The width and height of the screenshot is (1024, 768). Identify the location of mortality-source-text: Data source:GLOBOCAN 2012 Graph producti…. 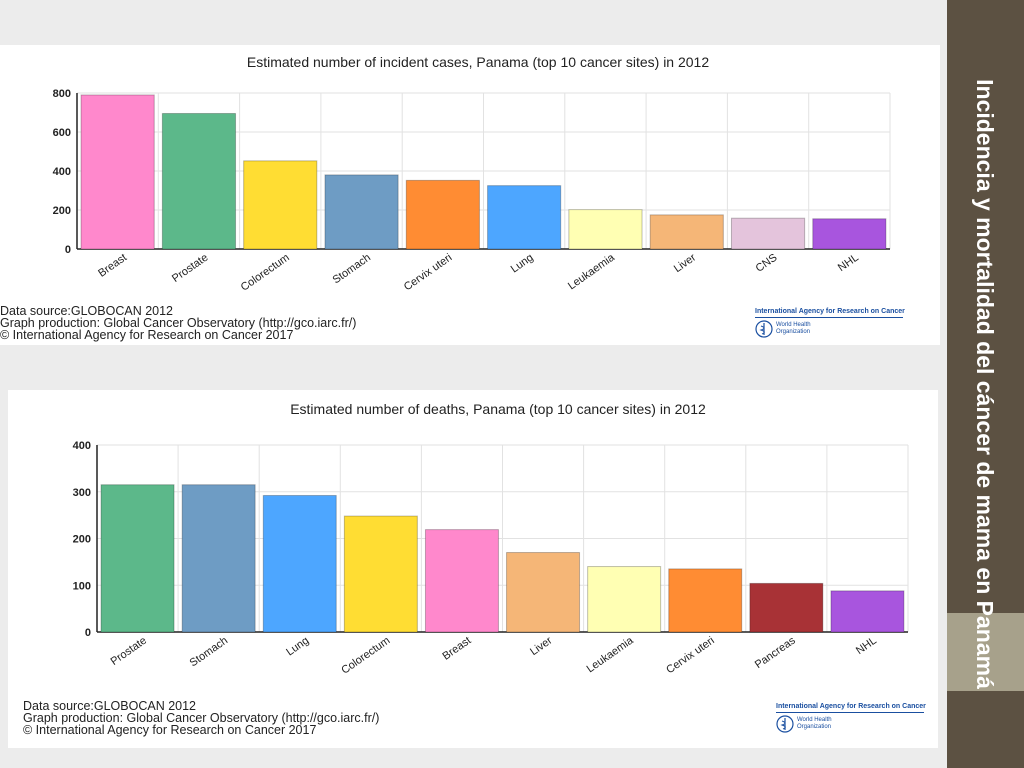
(201, 718).